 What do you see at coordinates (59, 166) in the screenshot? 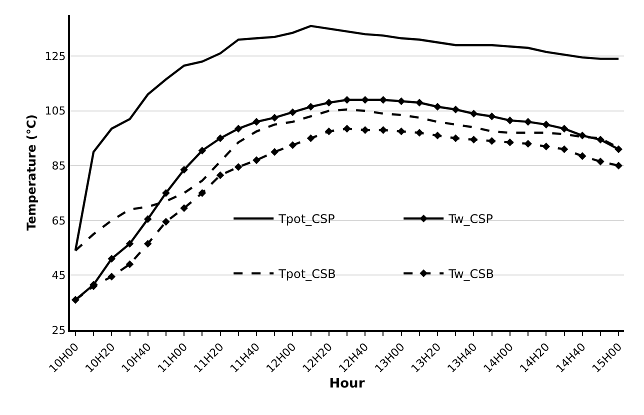
I see `y-tick-label: 85` at bounding box center [59, 166].